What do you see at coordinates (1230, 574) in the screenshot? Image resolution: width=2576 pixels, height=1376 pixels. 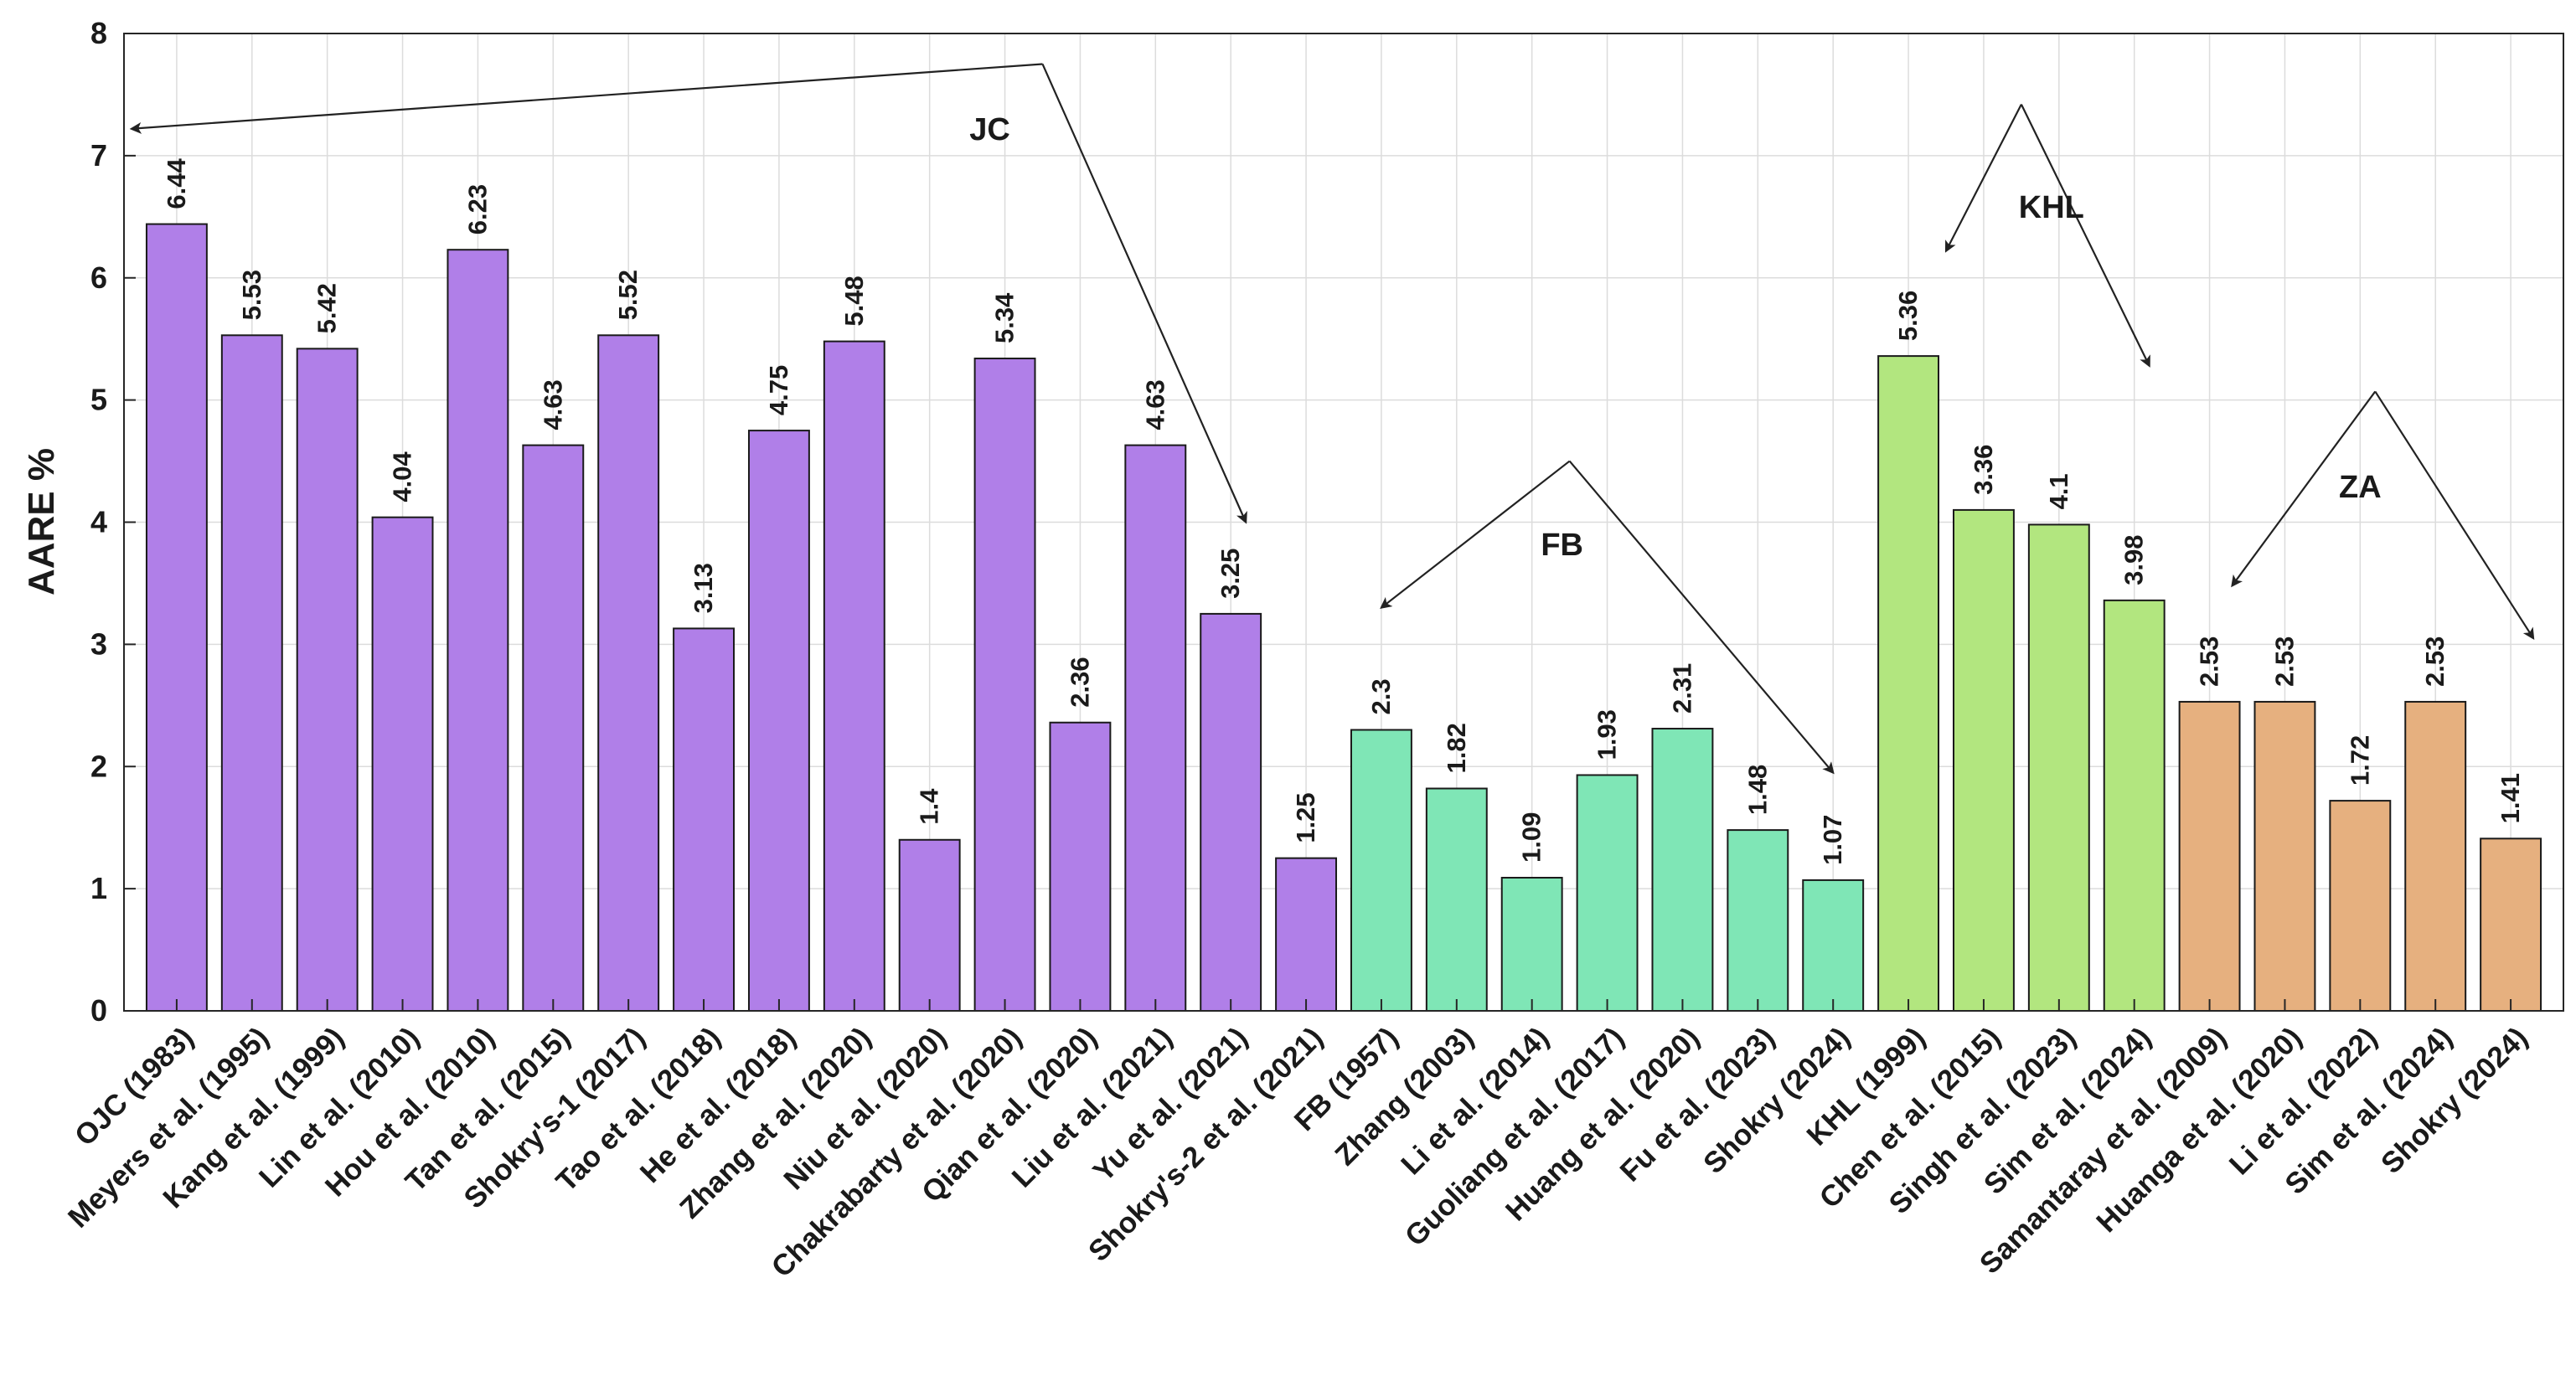 I see `data-label: 3.25` at bounding box center [1230, 574].